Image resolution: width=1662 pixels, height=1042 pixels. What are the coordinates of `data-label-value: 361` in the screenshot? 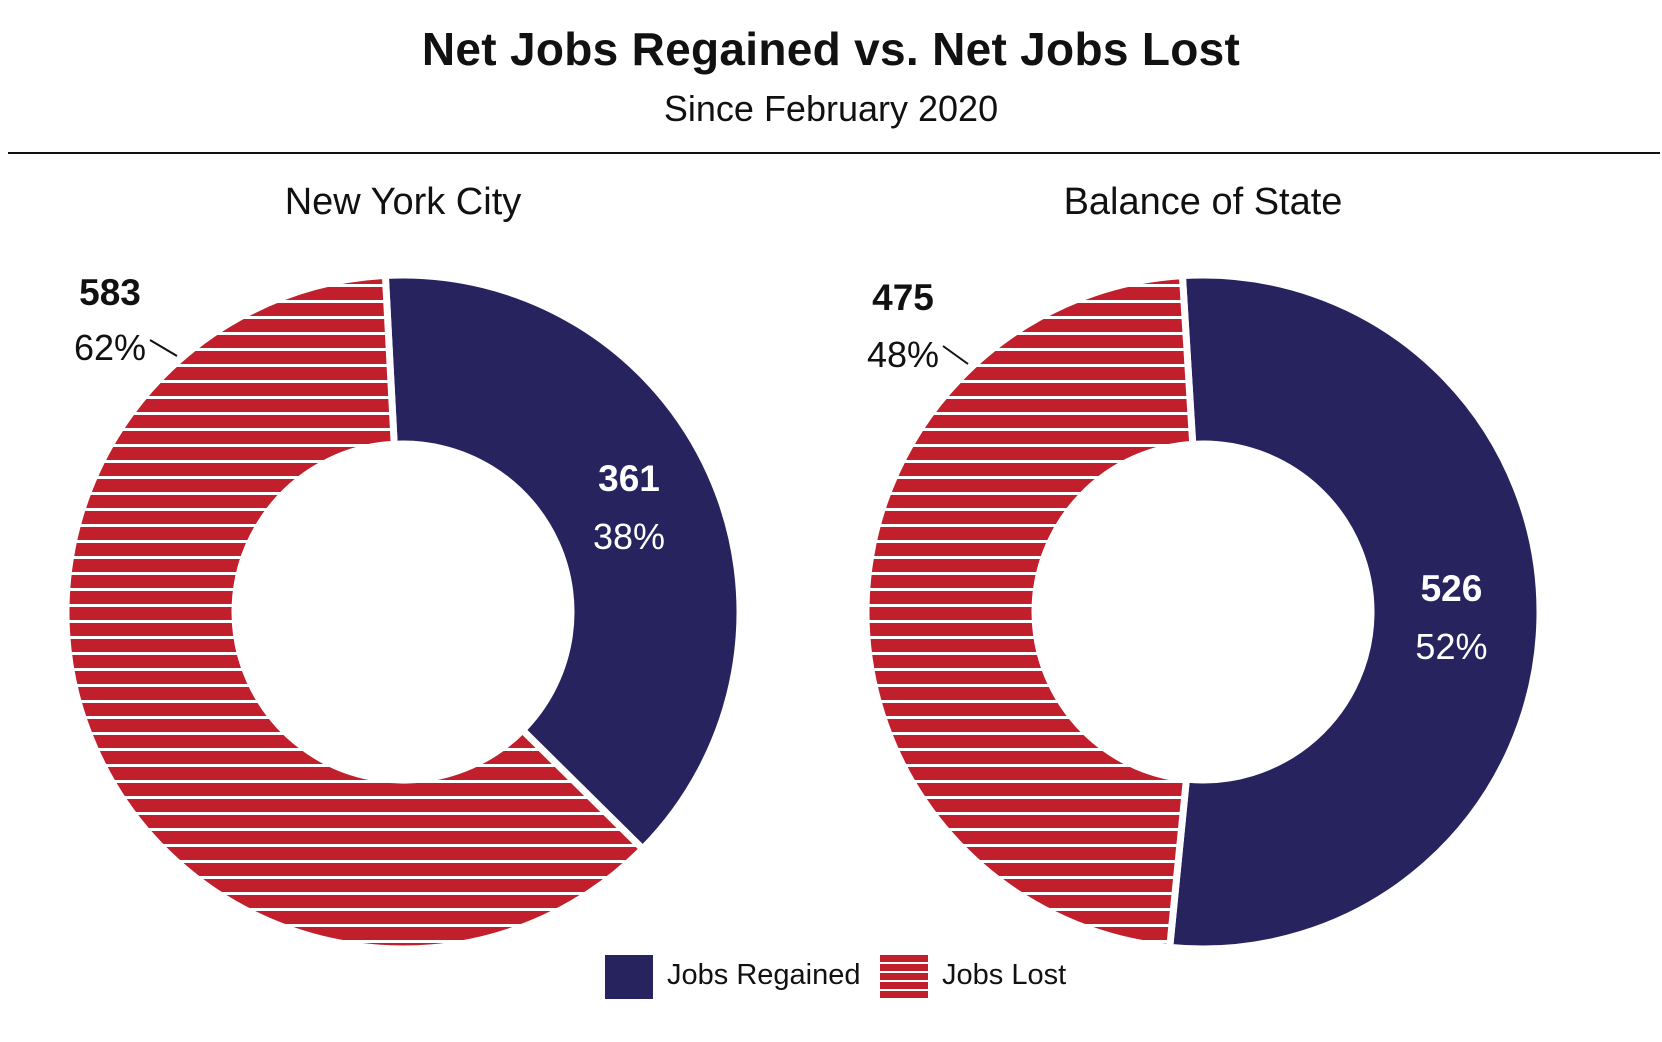 It's located at (629, 478).